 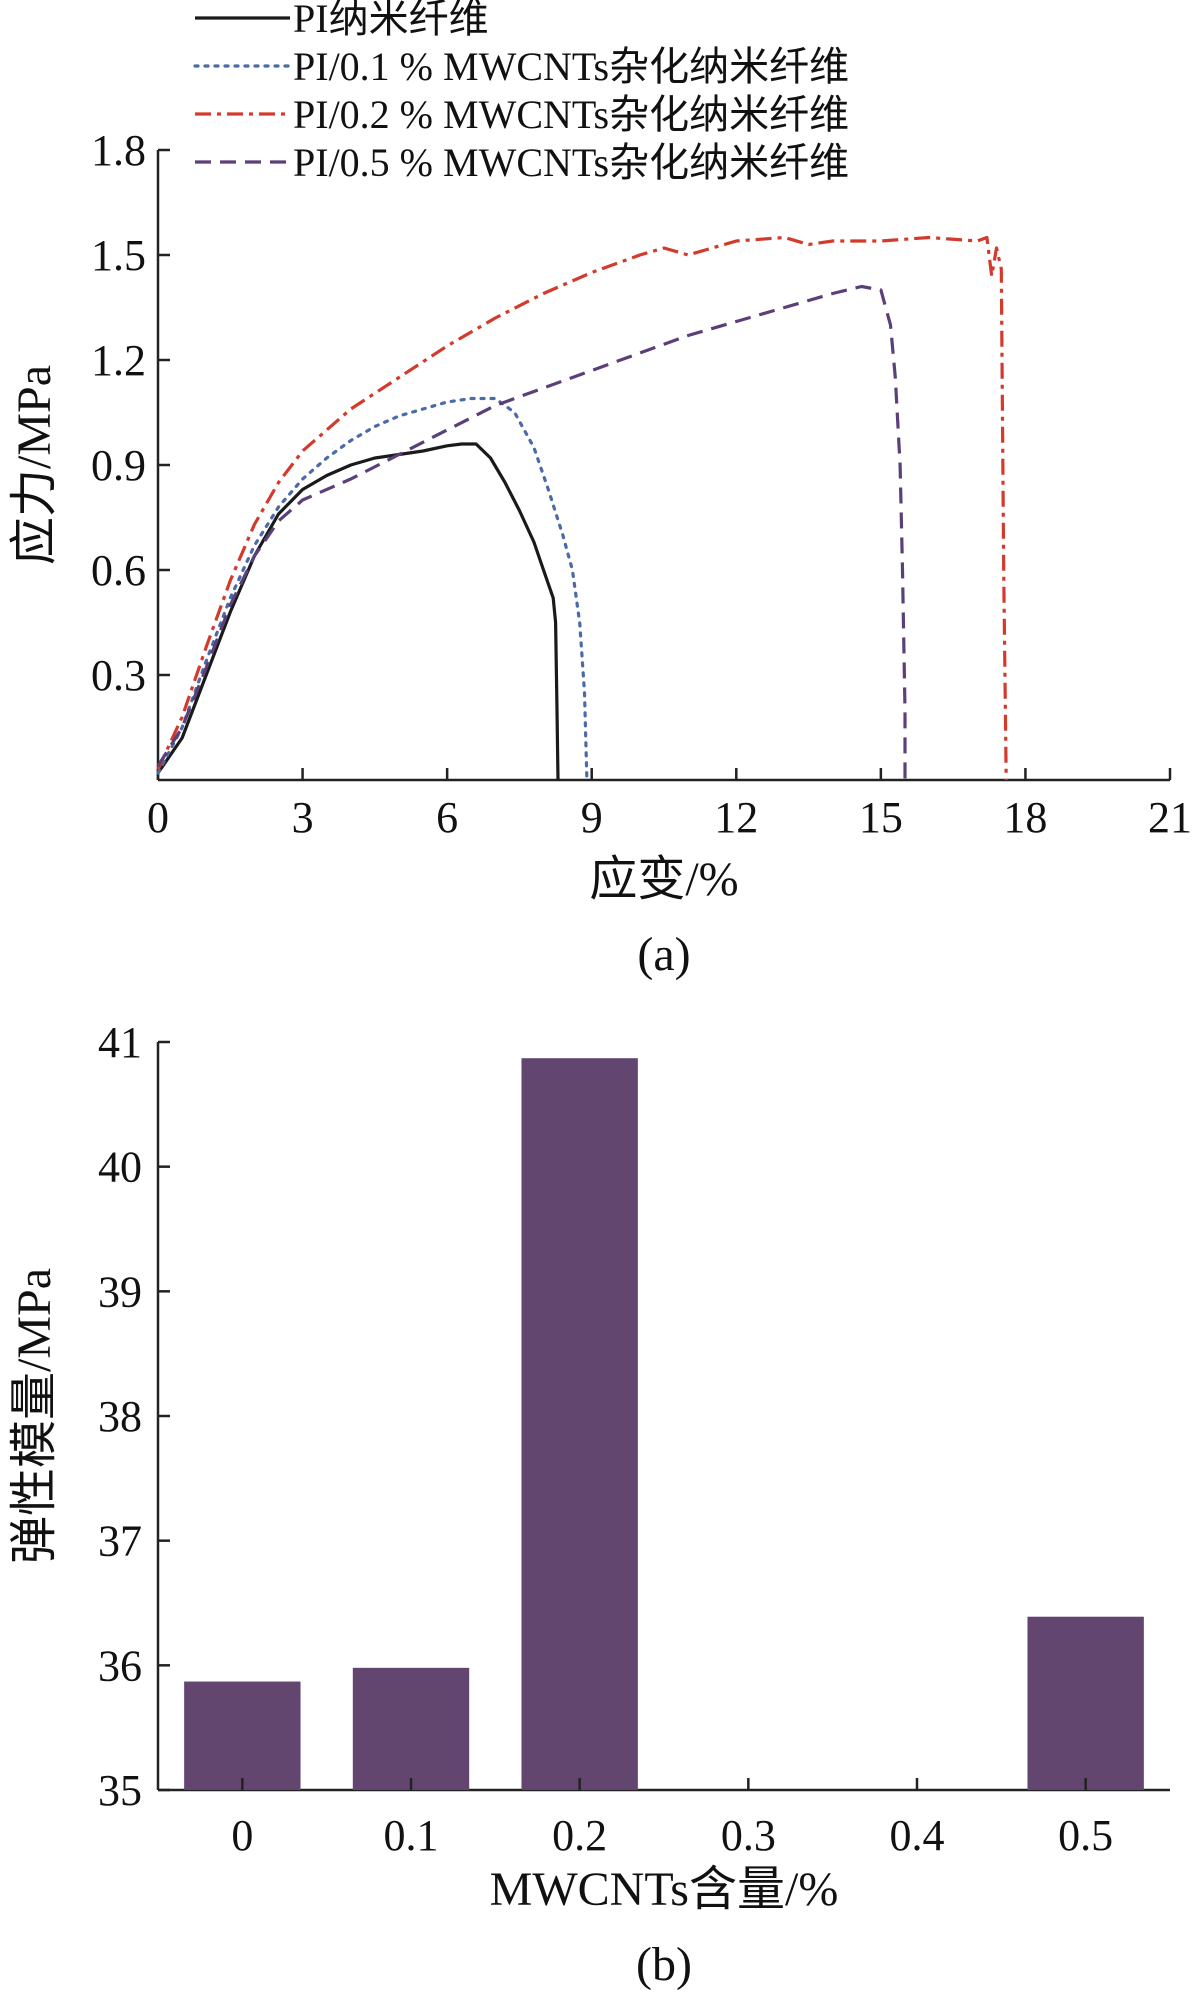 I want to click on y-tick-label: 0.6, so click(x=118, y=570).